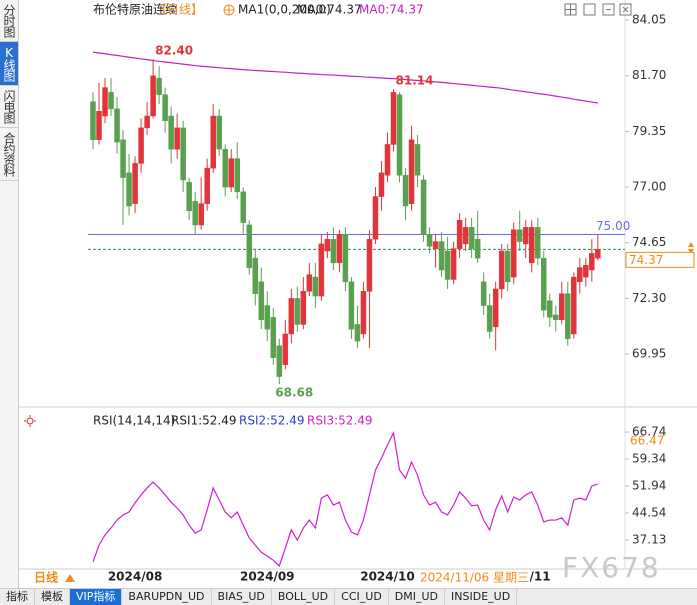  I want to click on y-tick-label: 81.70, so click(649, 75).